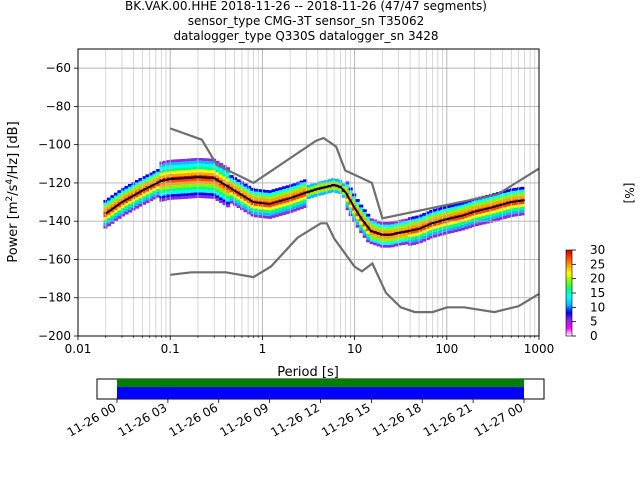 The width and height of the screenshot is (640, 480). What do you see at coordinates (244, 419) in the screenshot?
I see `availability-tick-label: 11-26 09` at bounding box center [244, 419].